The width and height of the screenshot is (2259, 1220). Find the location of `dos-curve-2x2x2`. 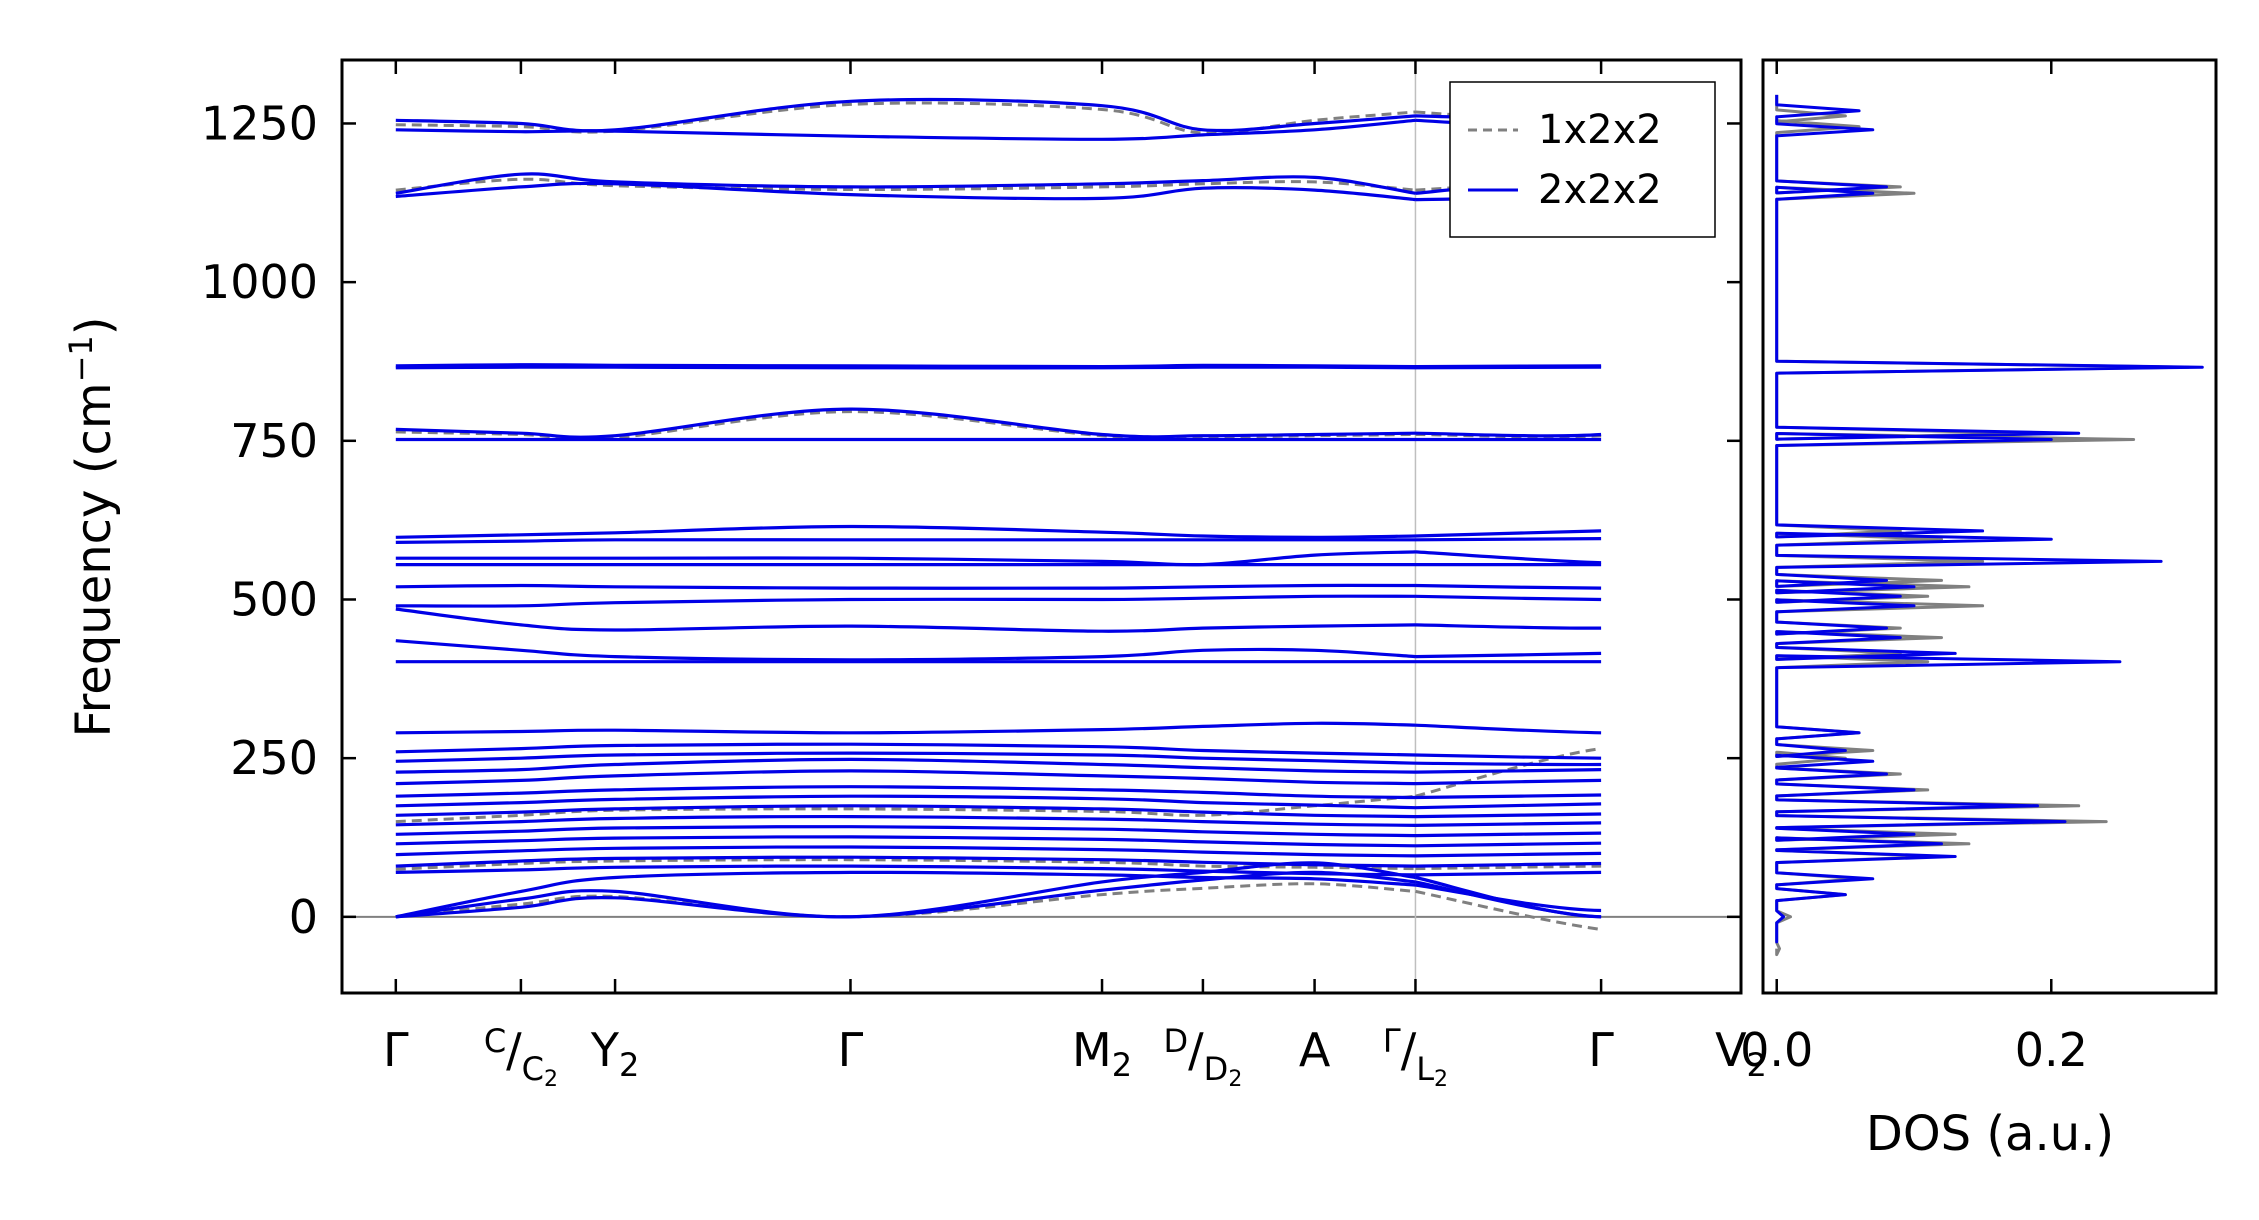

dos-curve-2x2x2 is located at coordinates (1989, 519).